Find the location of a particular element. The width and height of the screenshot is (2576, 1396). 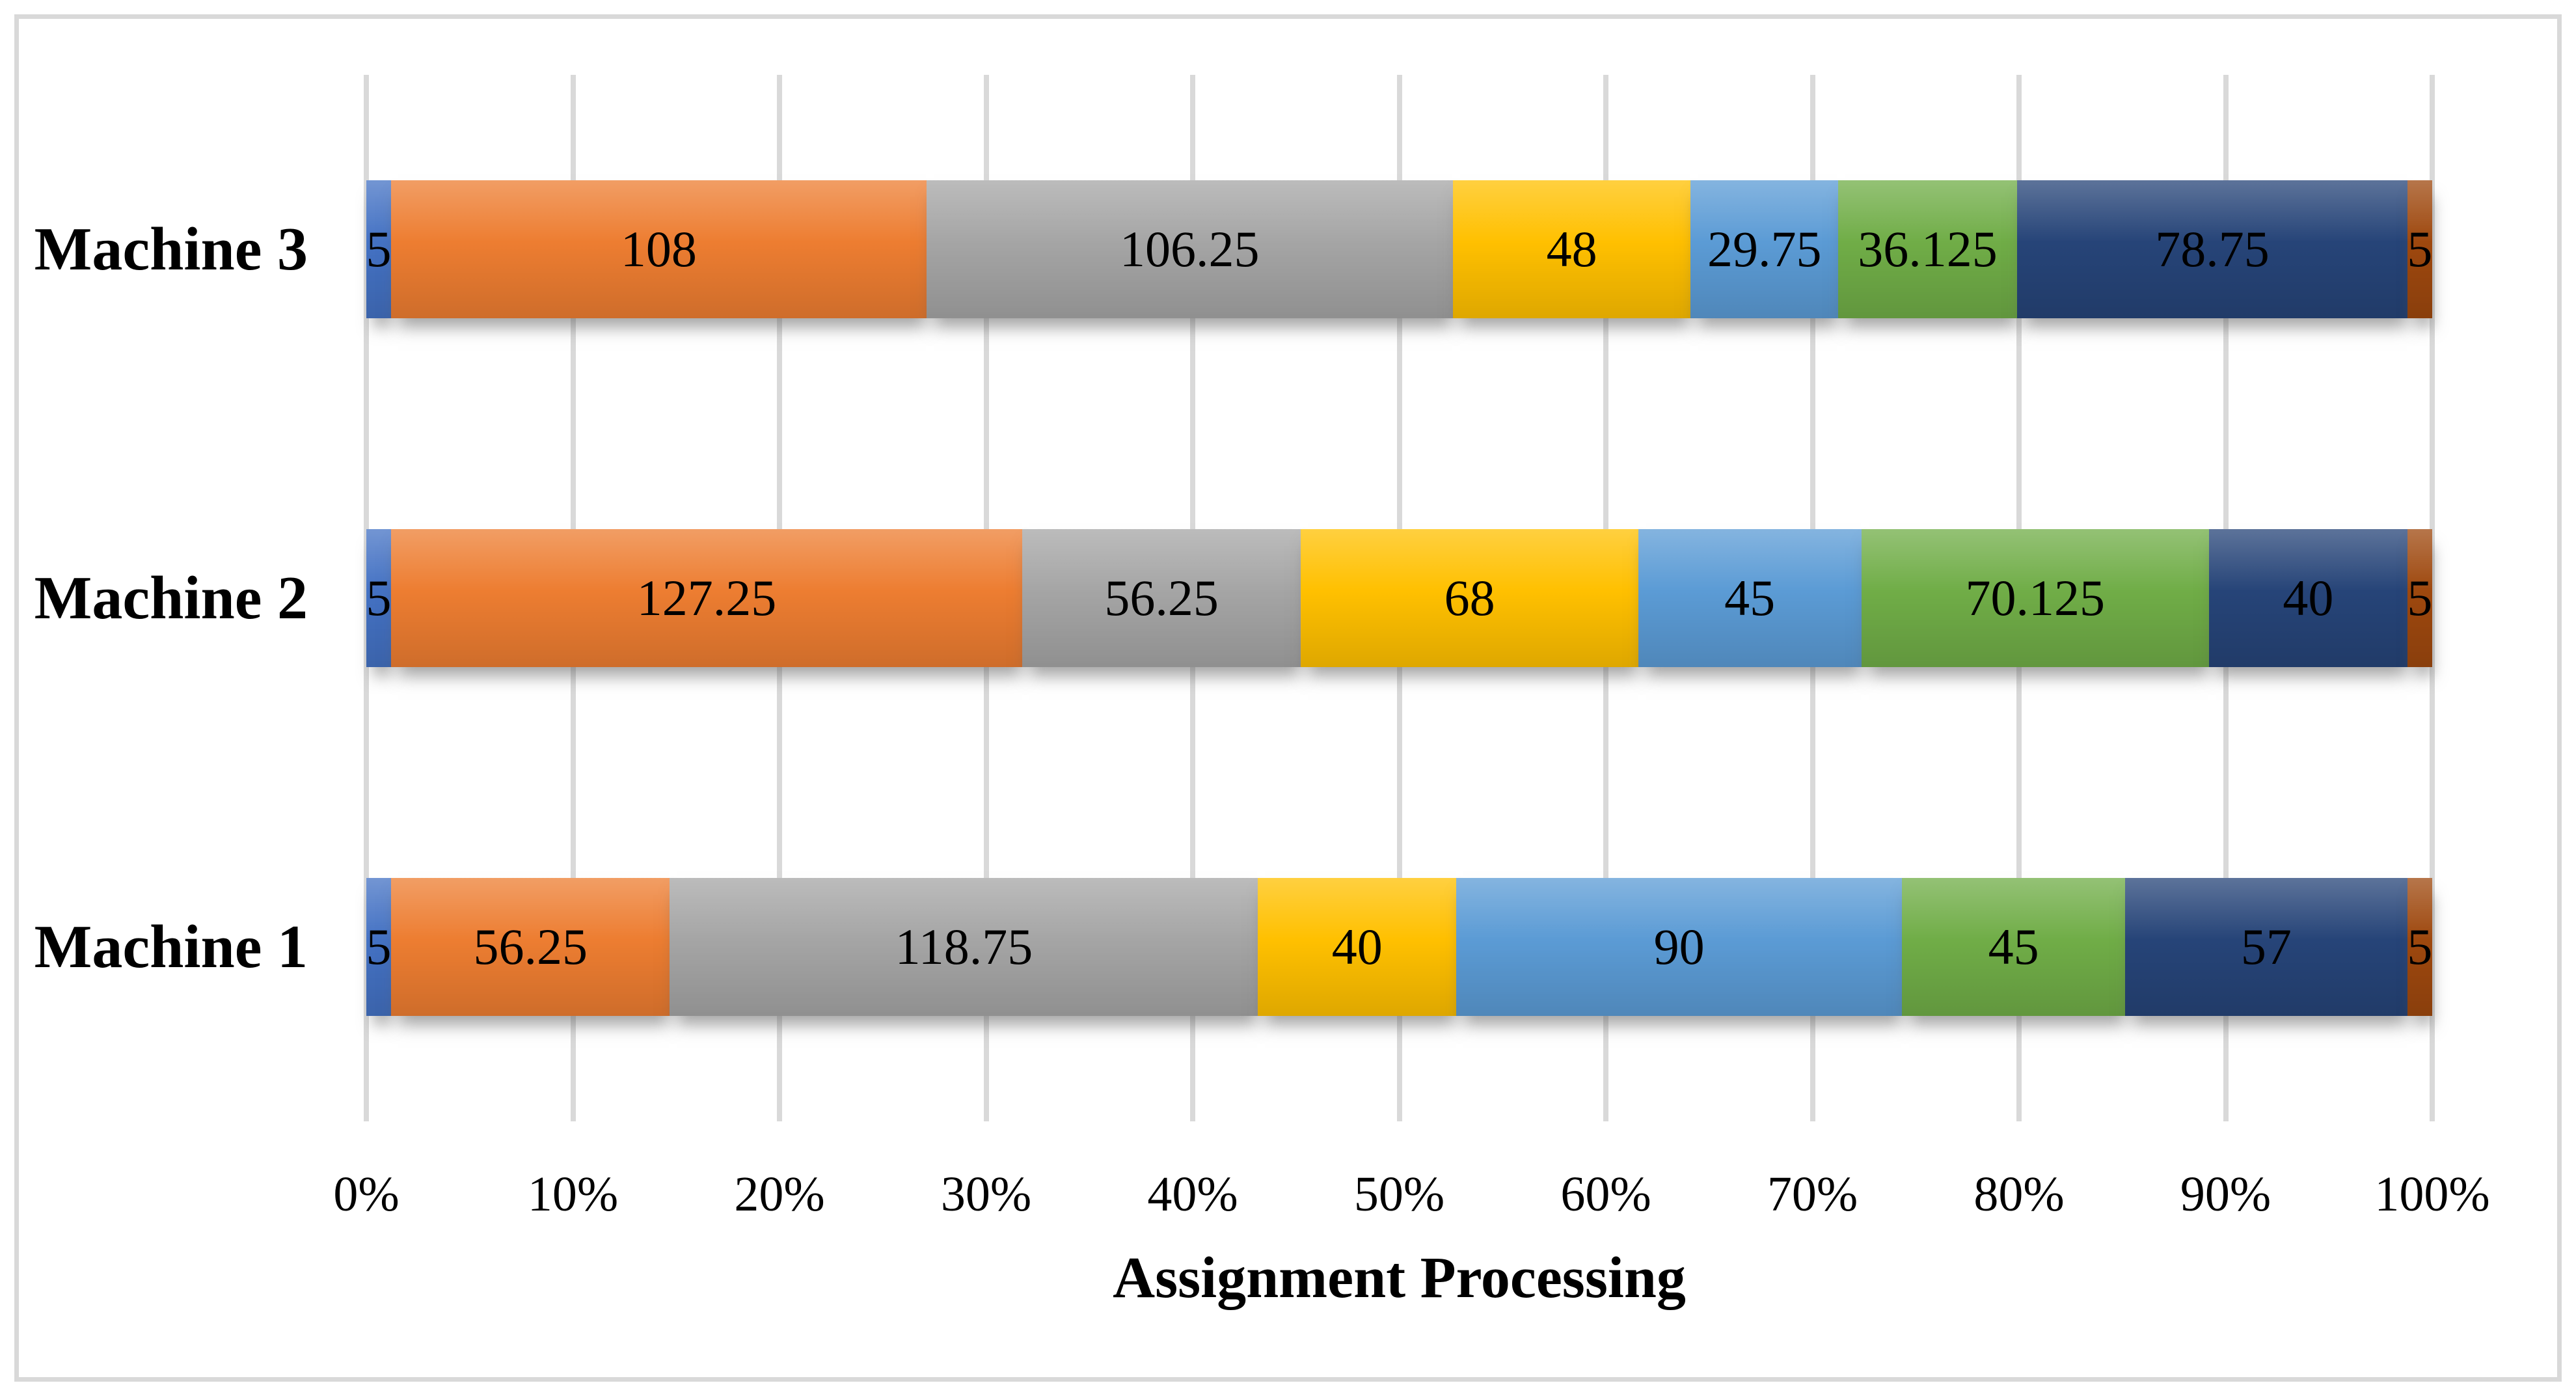

bar-segment-label: 108 is located at coordinates (658, 249).